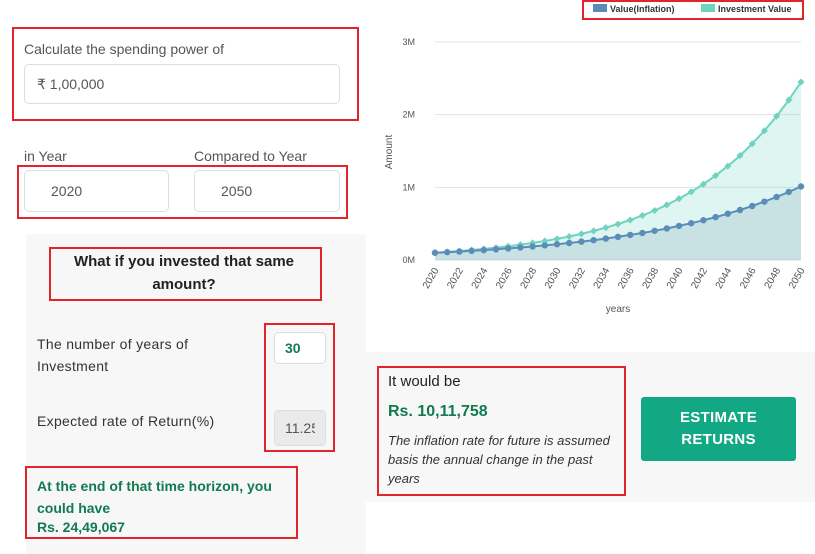 The image size is (815, 554). What do you see at coordinates (408, 42) in the screenshot?
I see `y-tick-label: 3M` at bounding box center [408, 42].